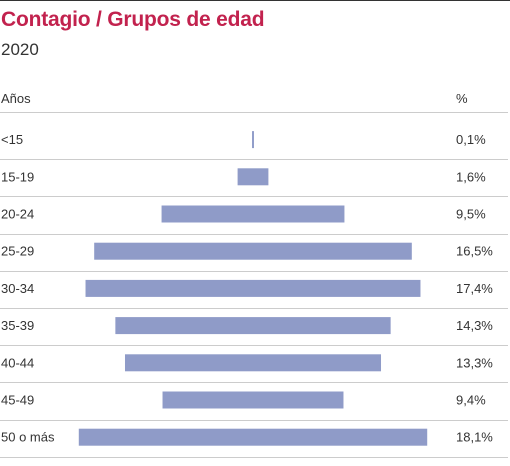  Describe the element at coordinates (474, 251) in the screenshot. I see `value-label: 16,5%` at that location.